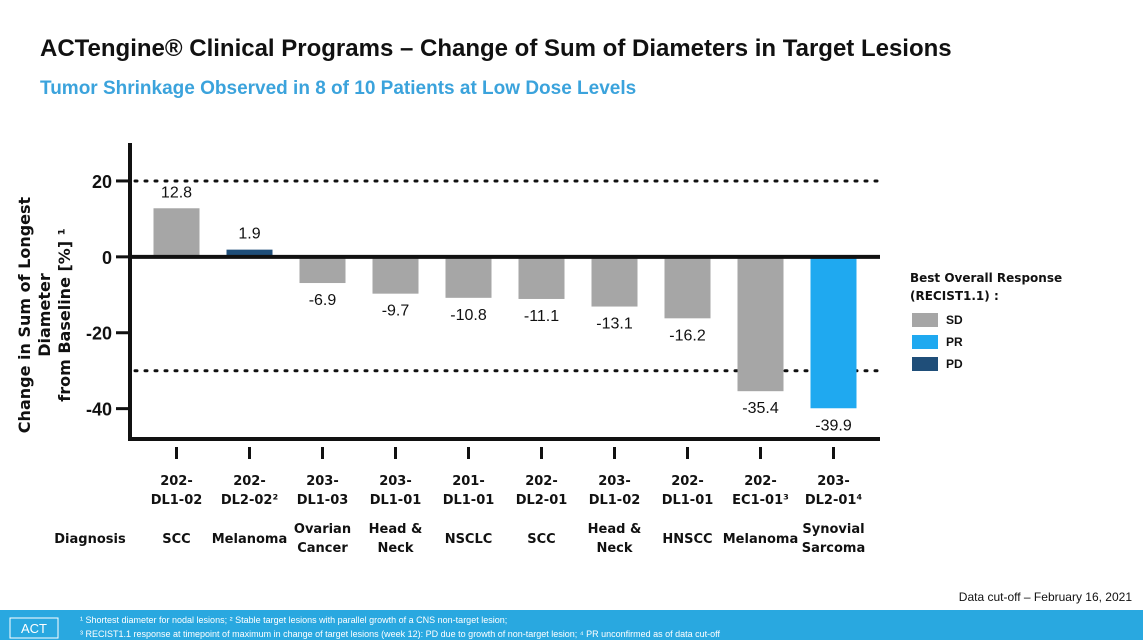 Image resolution: width=1143 pixels, height=640 pixels. Describe the element at coordinates (249, 234) in the screenshot. I see `value-label: 1.9` at that location.